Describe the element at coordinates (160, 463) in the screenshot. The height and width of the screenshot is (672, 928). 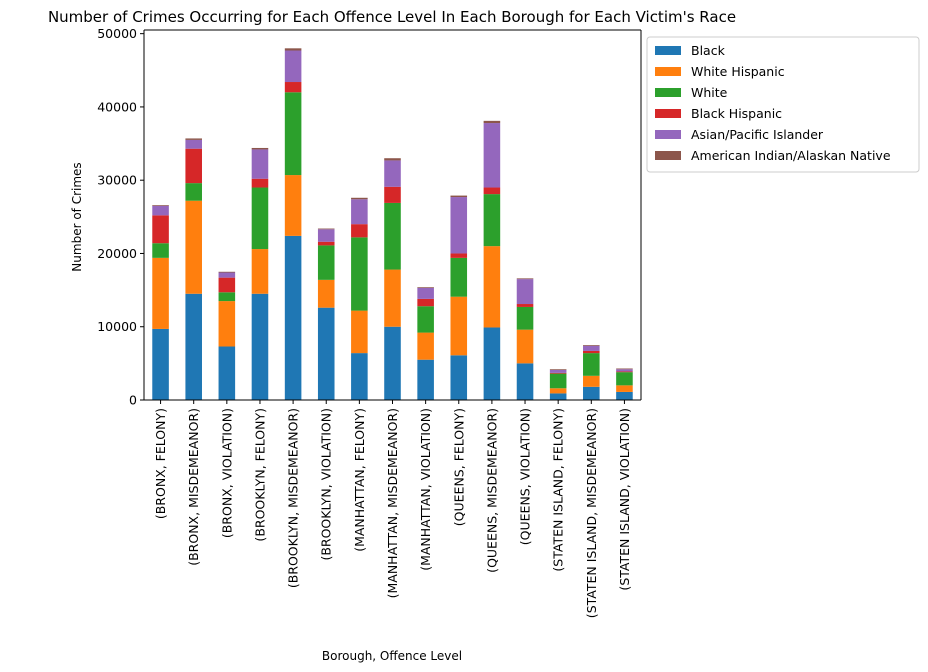
I see `x-tick-label: (BRONX, FELONY)` at that location.